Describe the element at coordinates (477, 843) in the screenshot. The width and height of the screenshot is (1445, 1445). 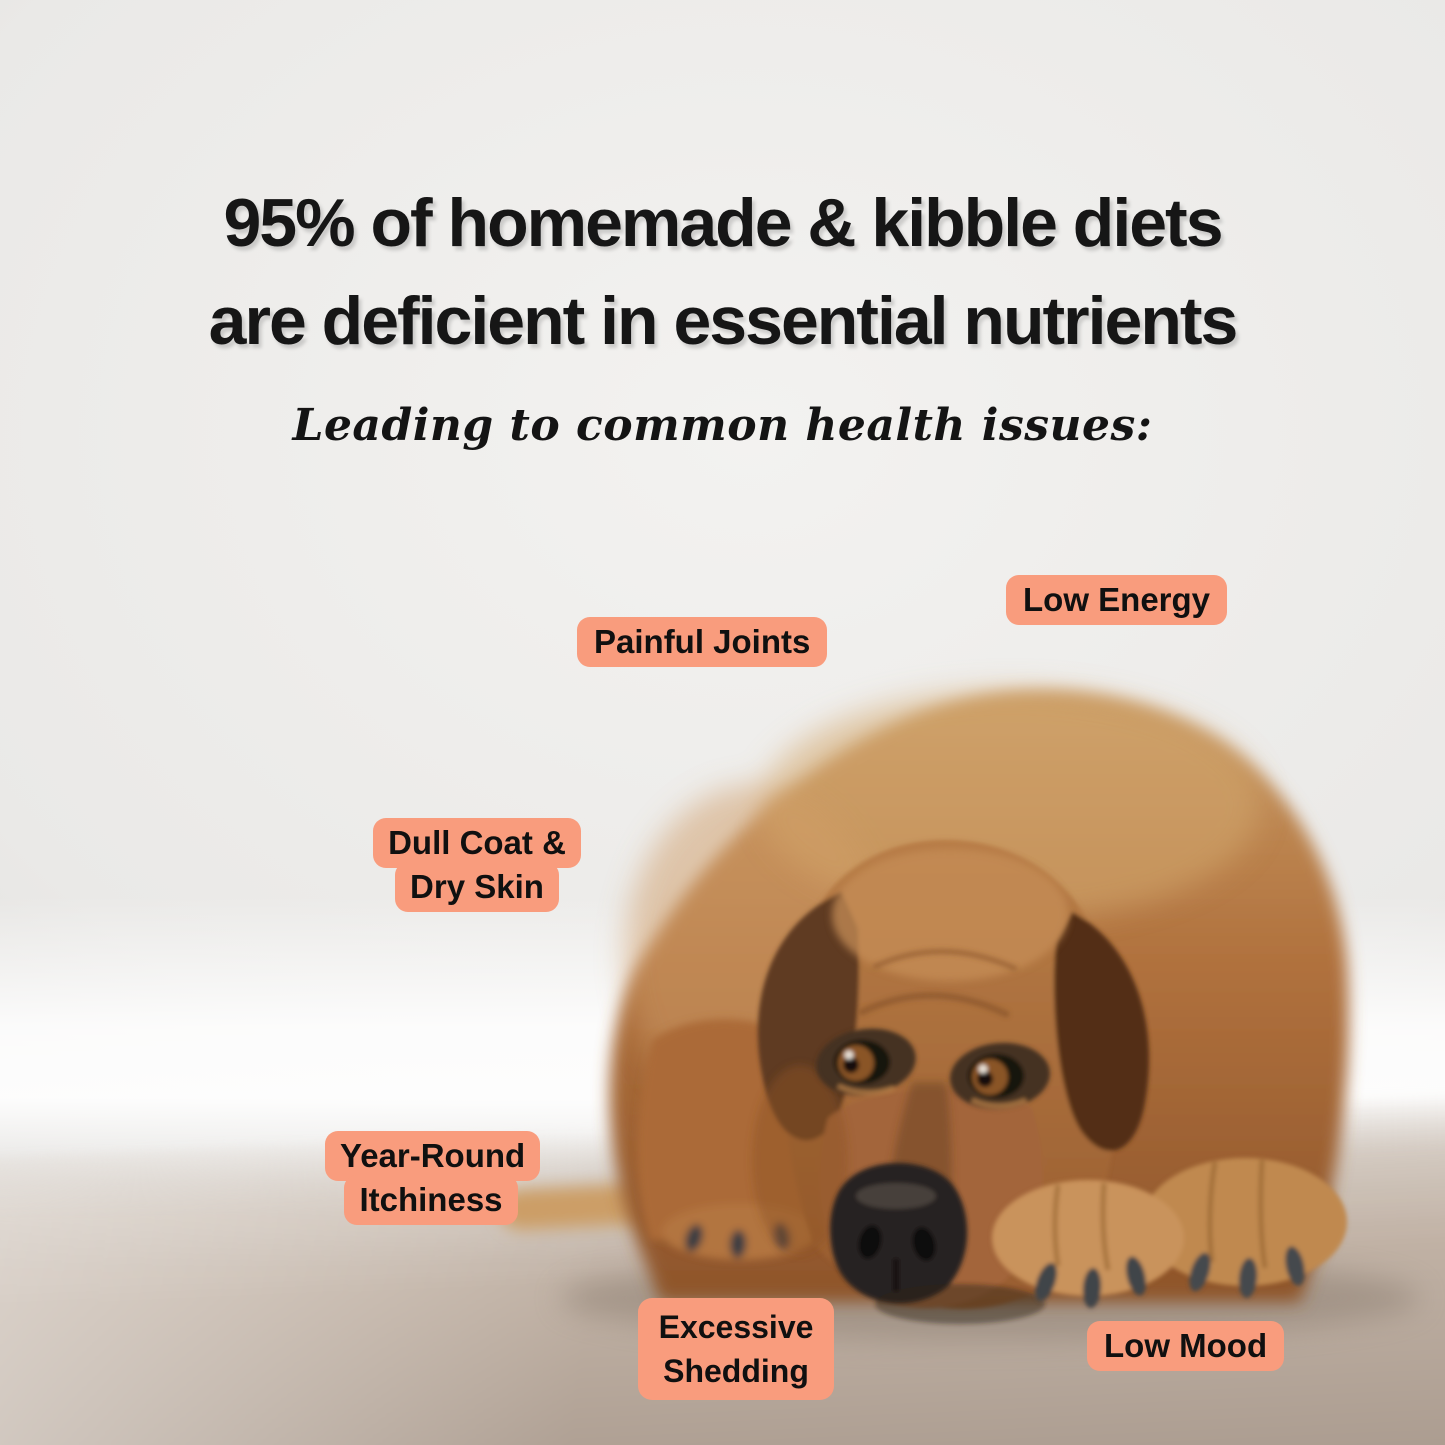
I see `label-text: Dull Coat &` at that location.